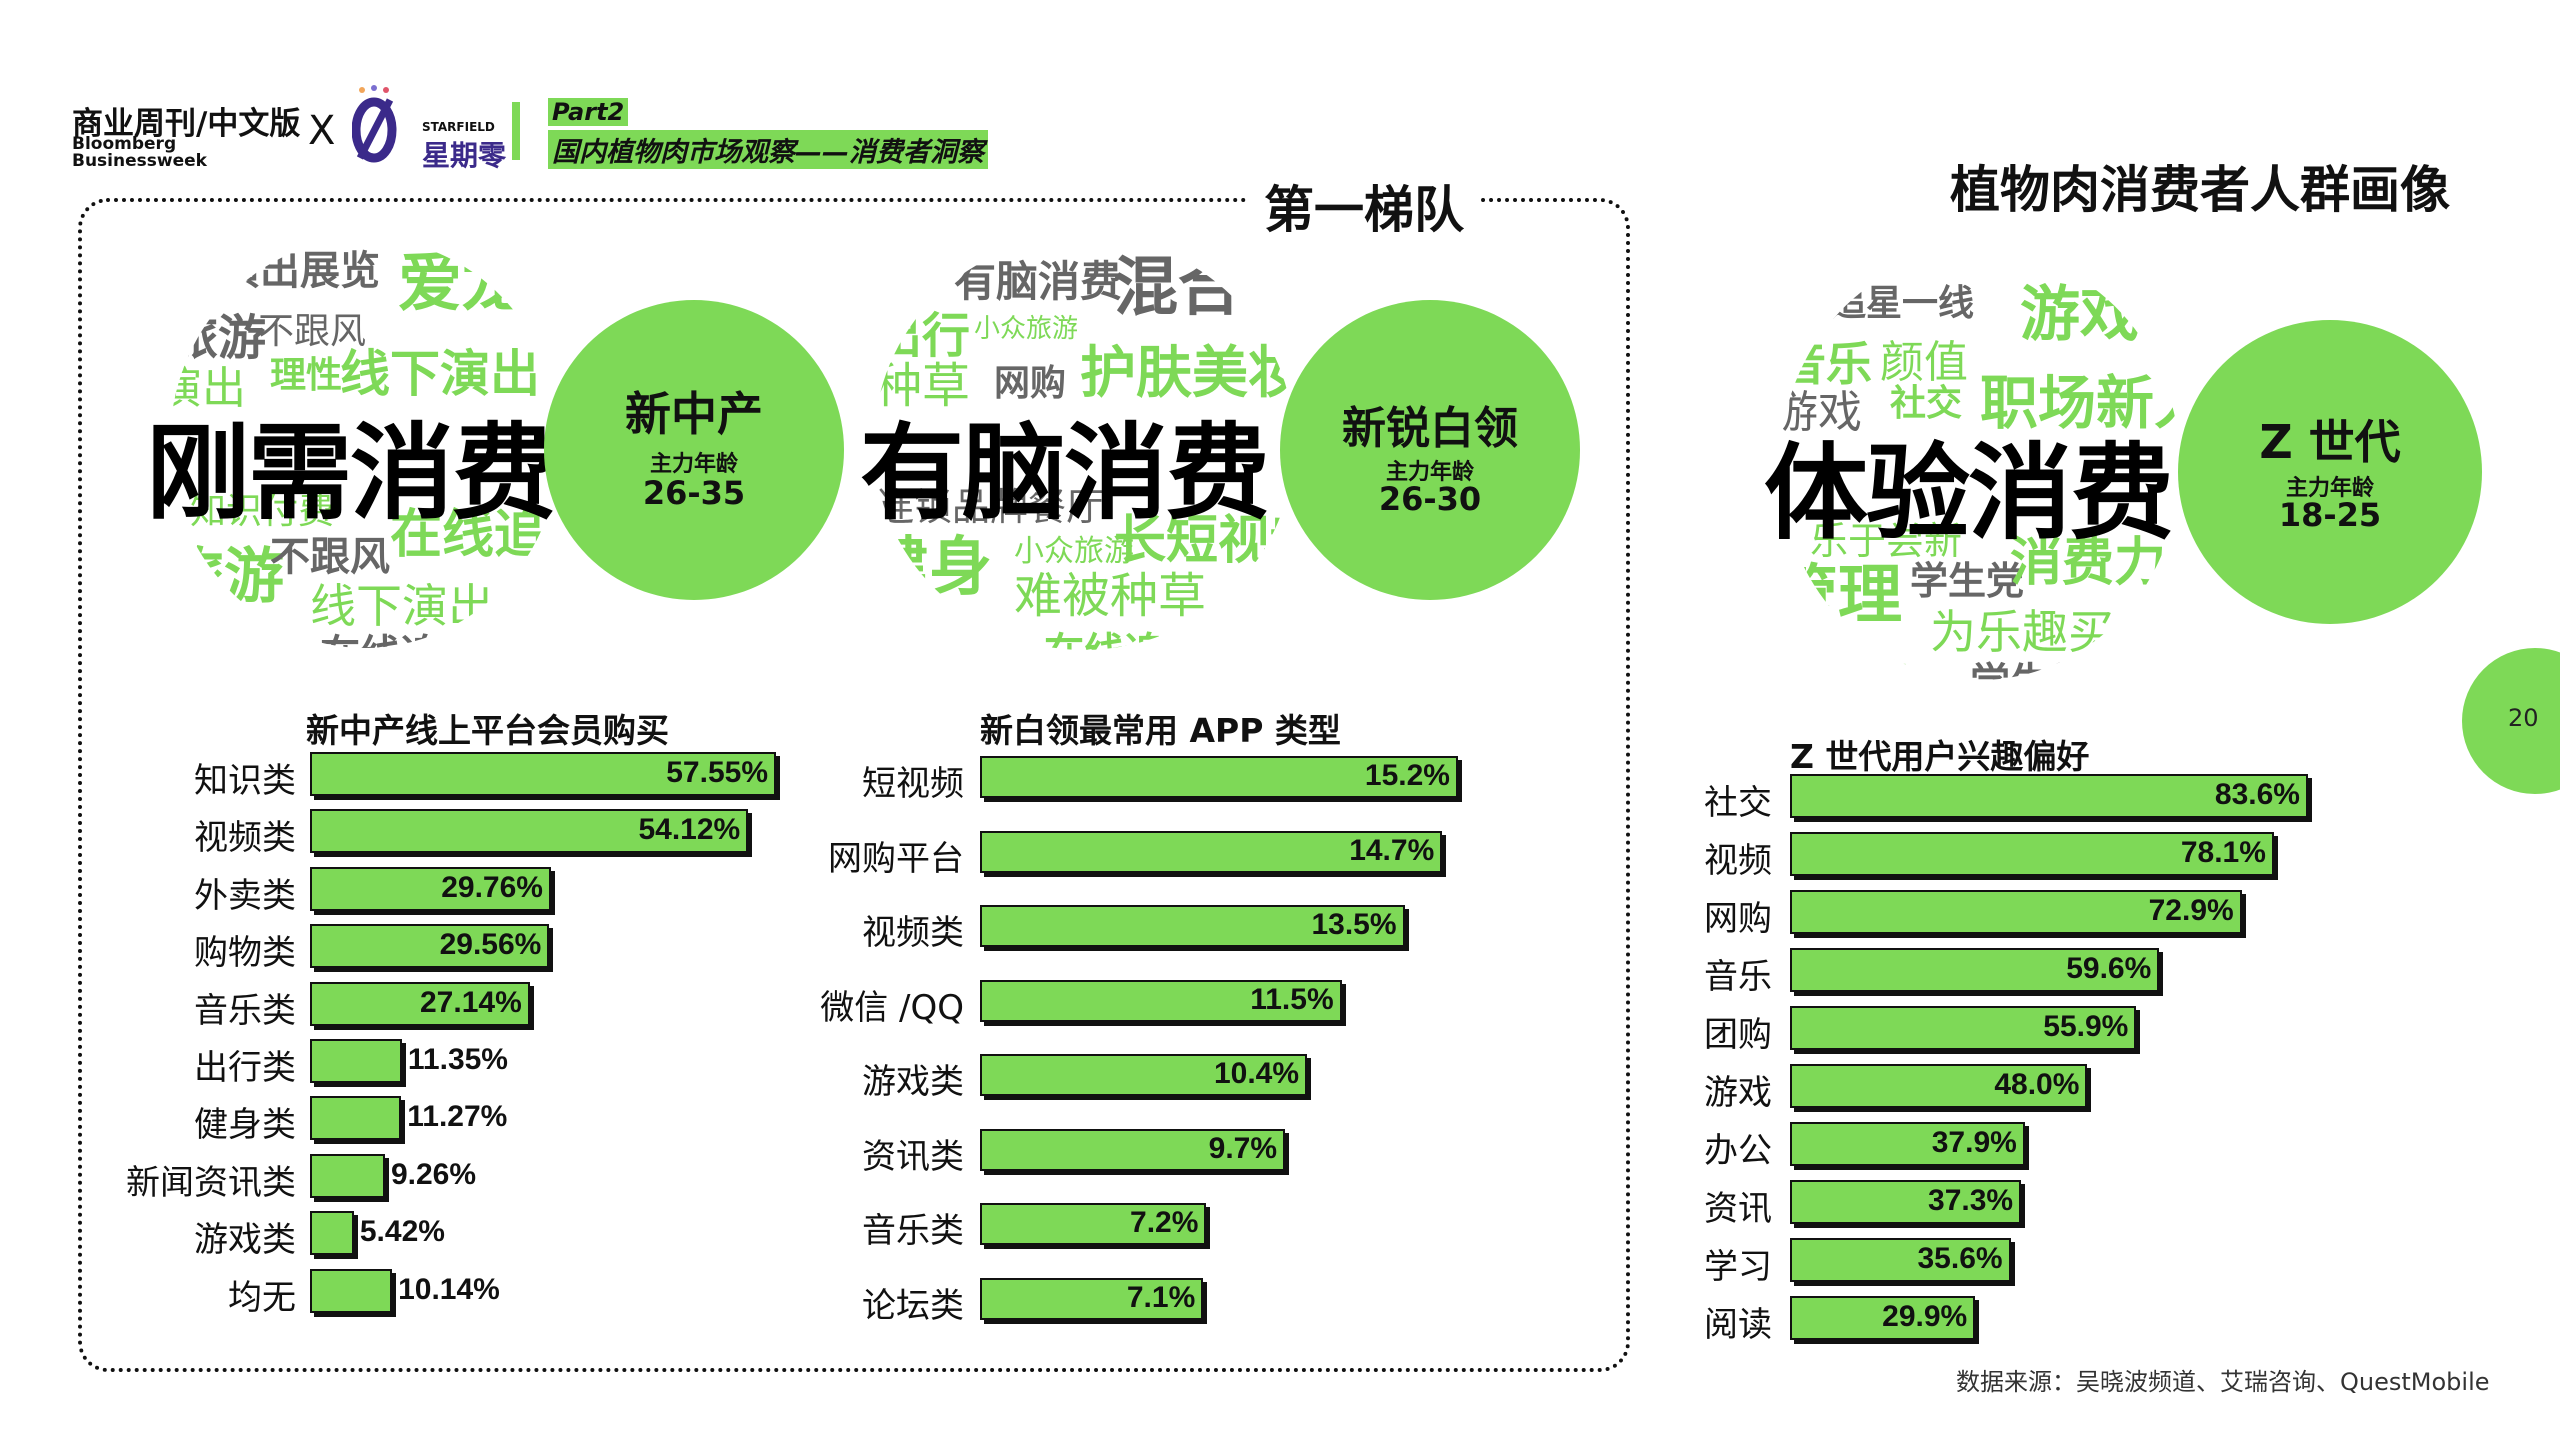 This screenshot has width=2560, height=1440. What do you see at coordinates (1430, 450) in the screenshot?
I see `persona-badge: 新锐白领 主力年龄 26-30` at bounding box center [1430, 450].